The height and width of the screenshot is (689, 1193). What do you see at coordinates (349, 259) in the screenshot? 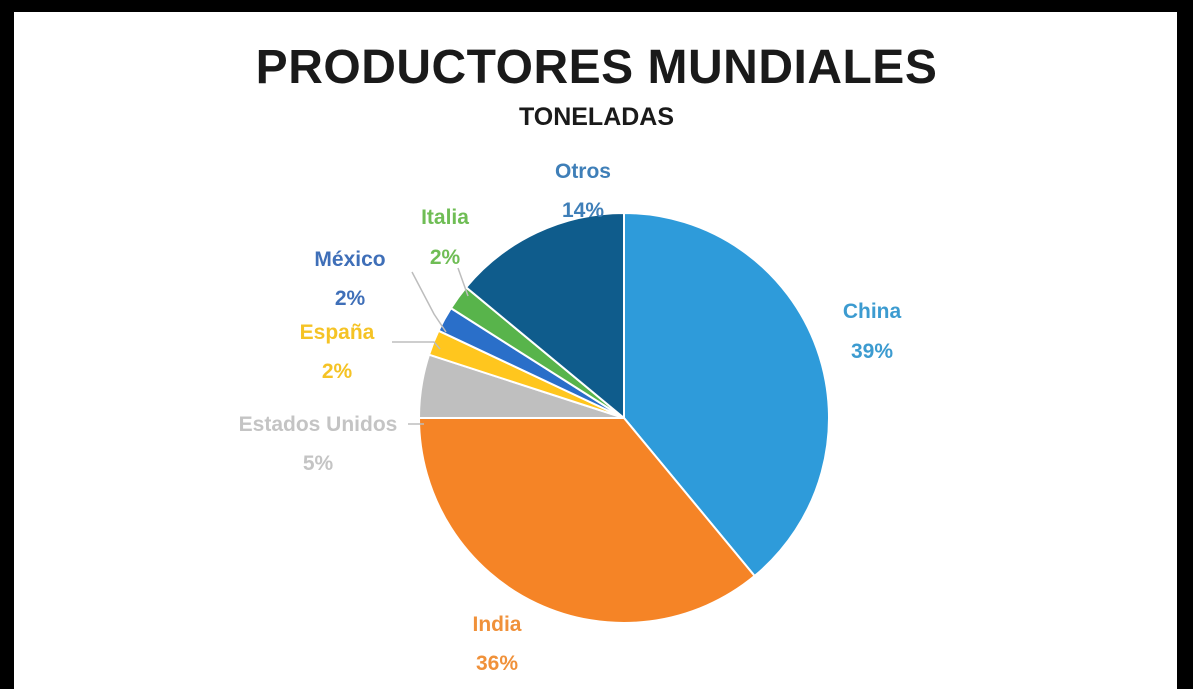
I see `slice-label-méxico: México` at bounding box center [349, 259].